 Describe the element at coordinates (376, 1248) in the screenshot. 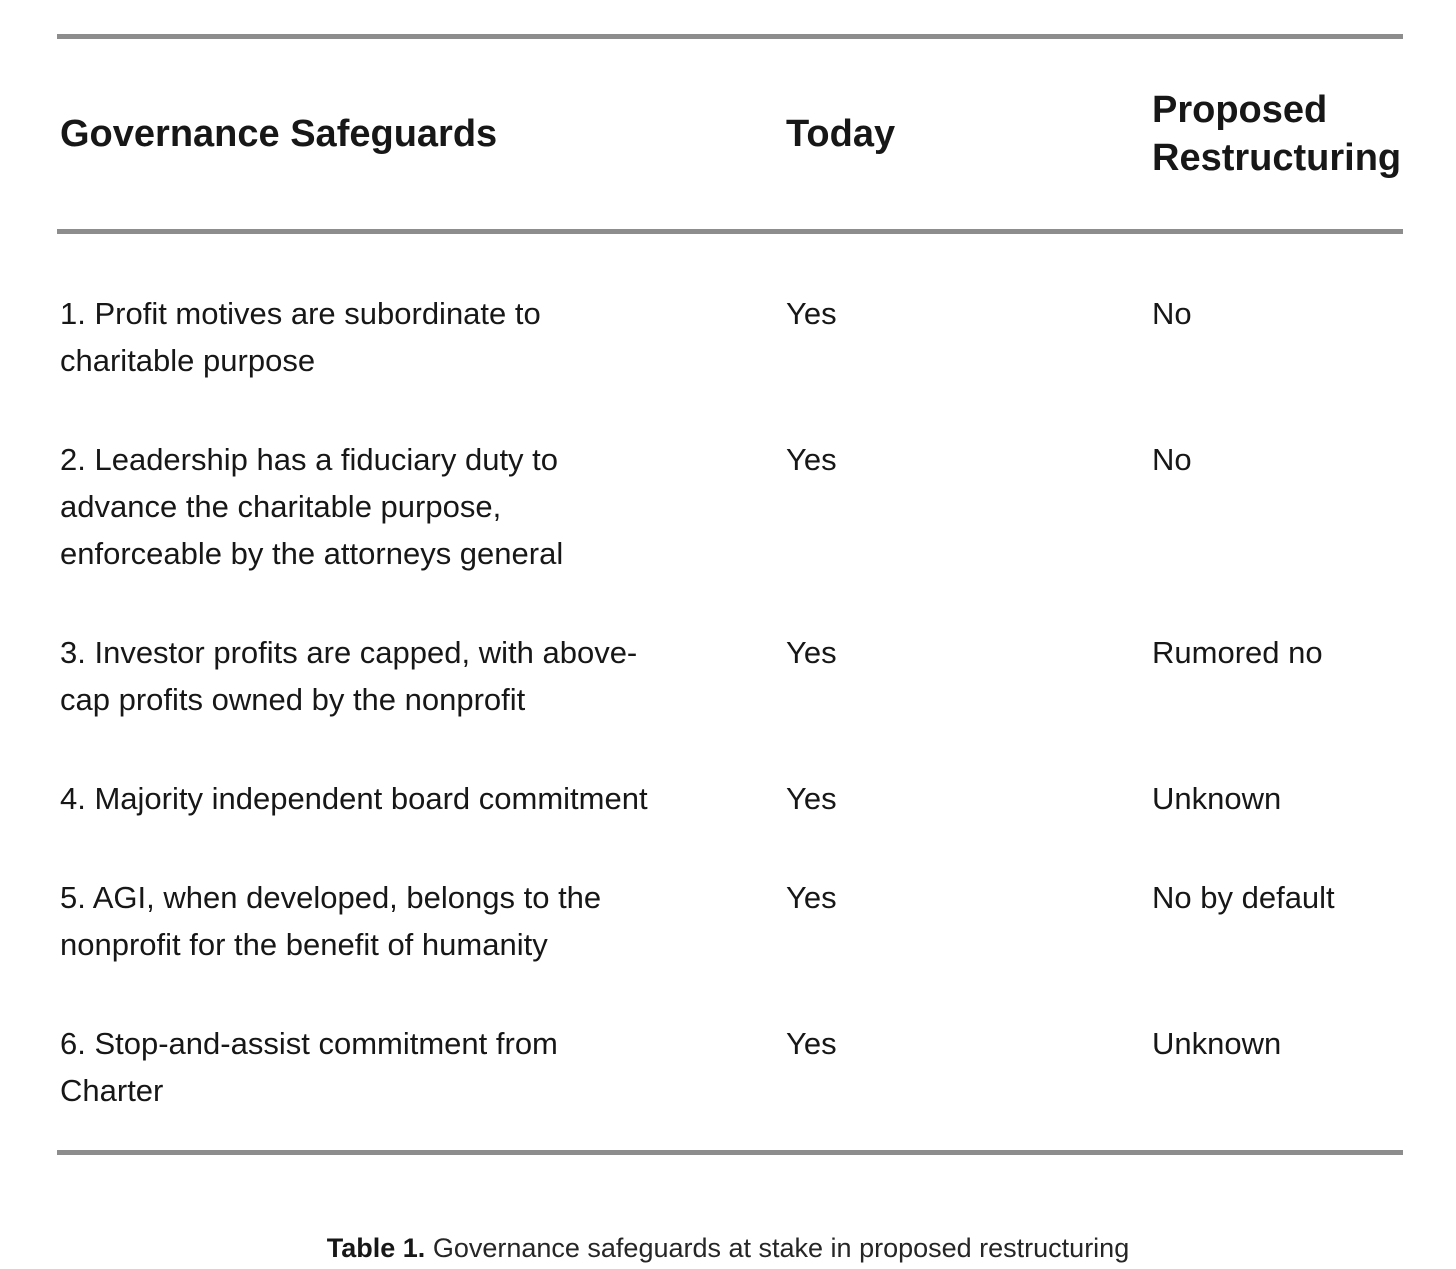

I see `caption-label: Table 1.` at that location.